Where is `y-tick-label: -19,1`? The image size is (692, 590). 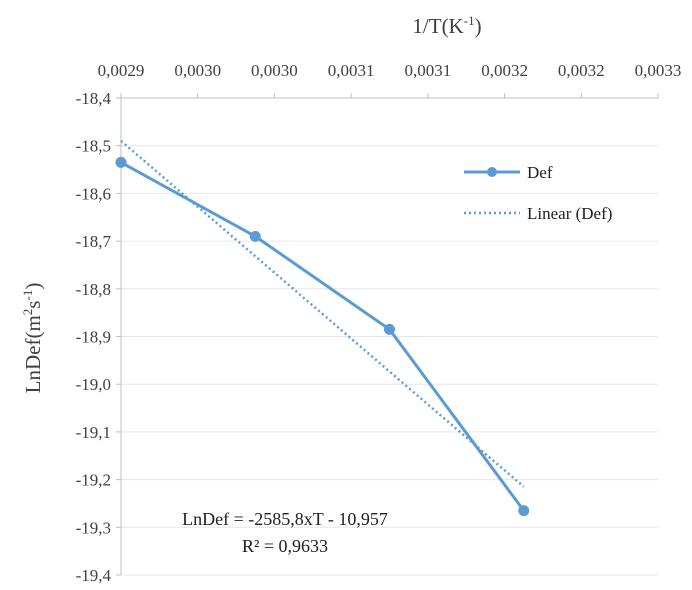
y-tick-label: -19,1 is located at coordinates (93, 432).